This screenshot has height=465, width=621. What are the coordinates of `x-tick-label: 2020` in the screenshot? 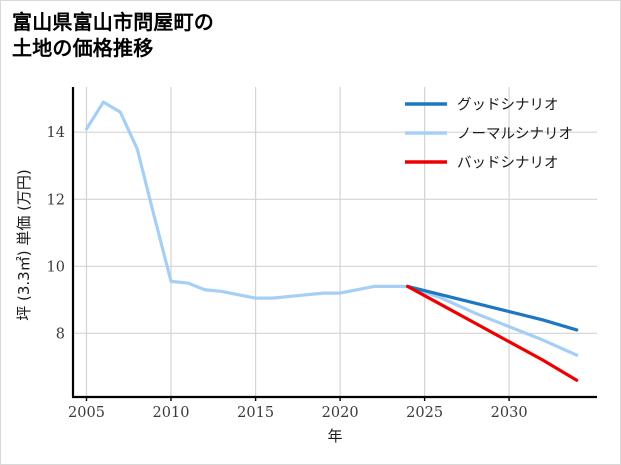 It's located at (340, 413).